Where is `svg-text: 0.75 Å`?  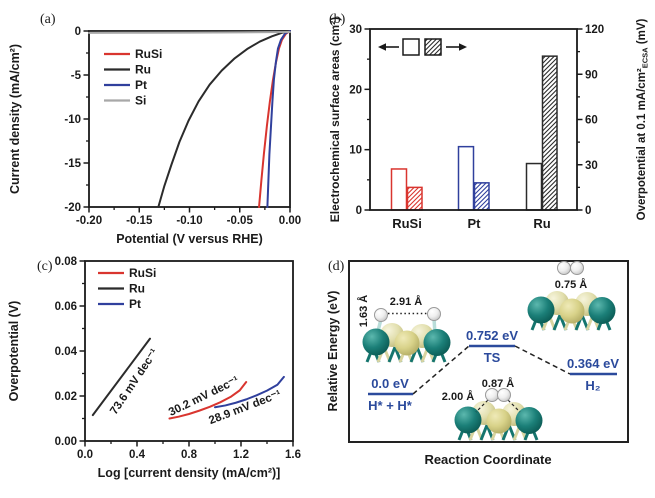 svg-text: 0.75 Å is located at coordinates (571, 284).